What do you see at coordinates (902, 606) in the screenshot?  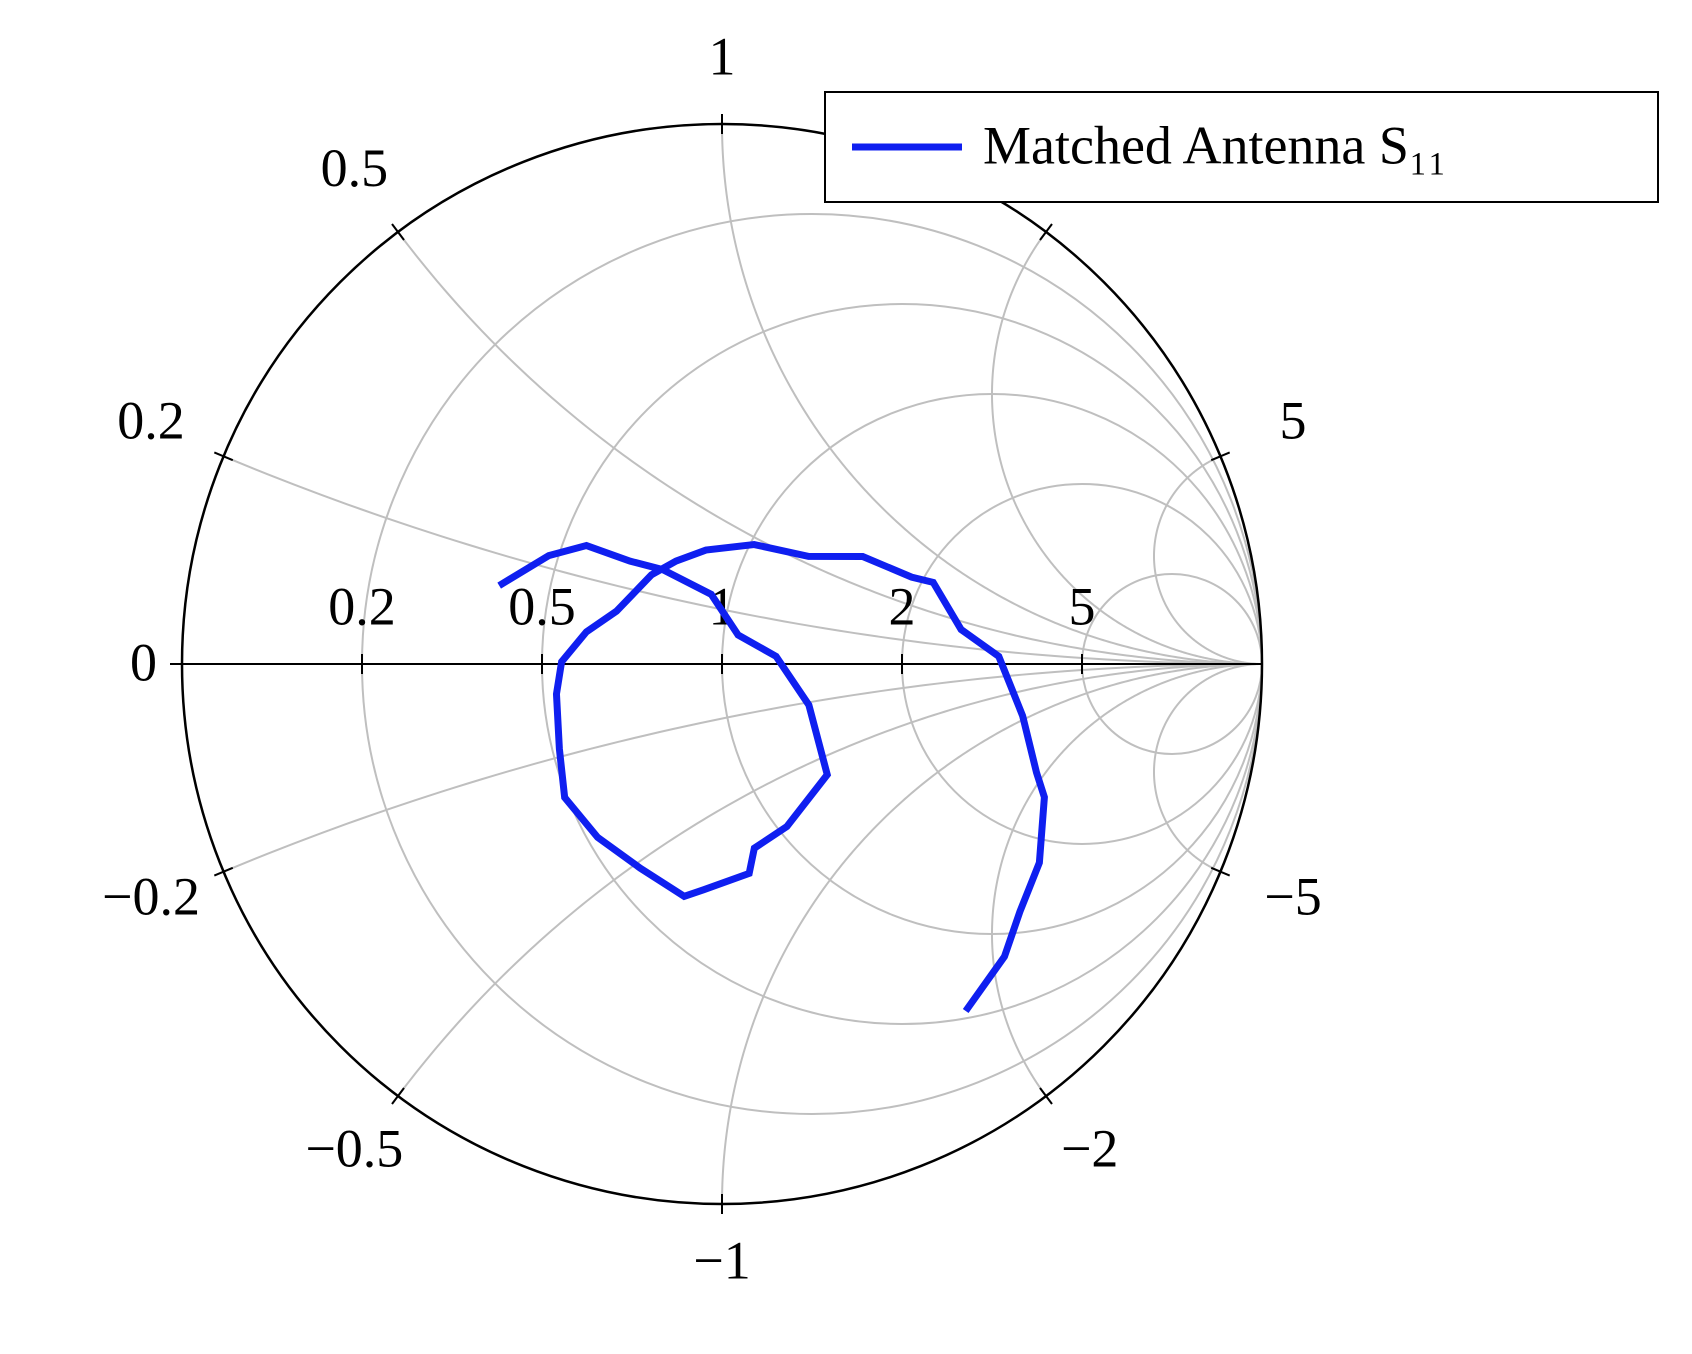 I see `r-tick-label: 2` at bounding box center [902, 606].